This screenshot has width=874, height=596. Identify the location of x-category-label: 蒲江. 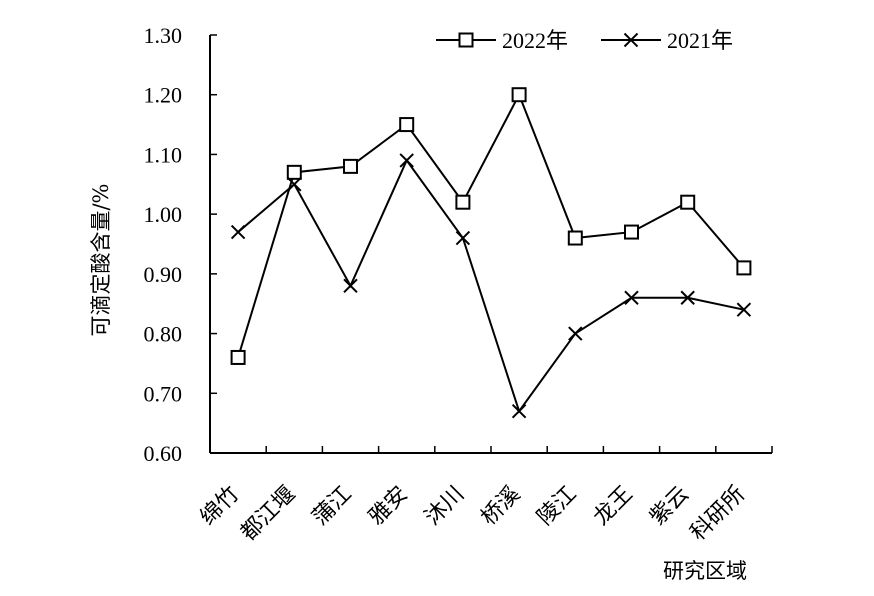
(332, 506).